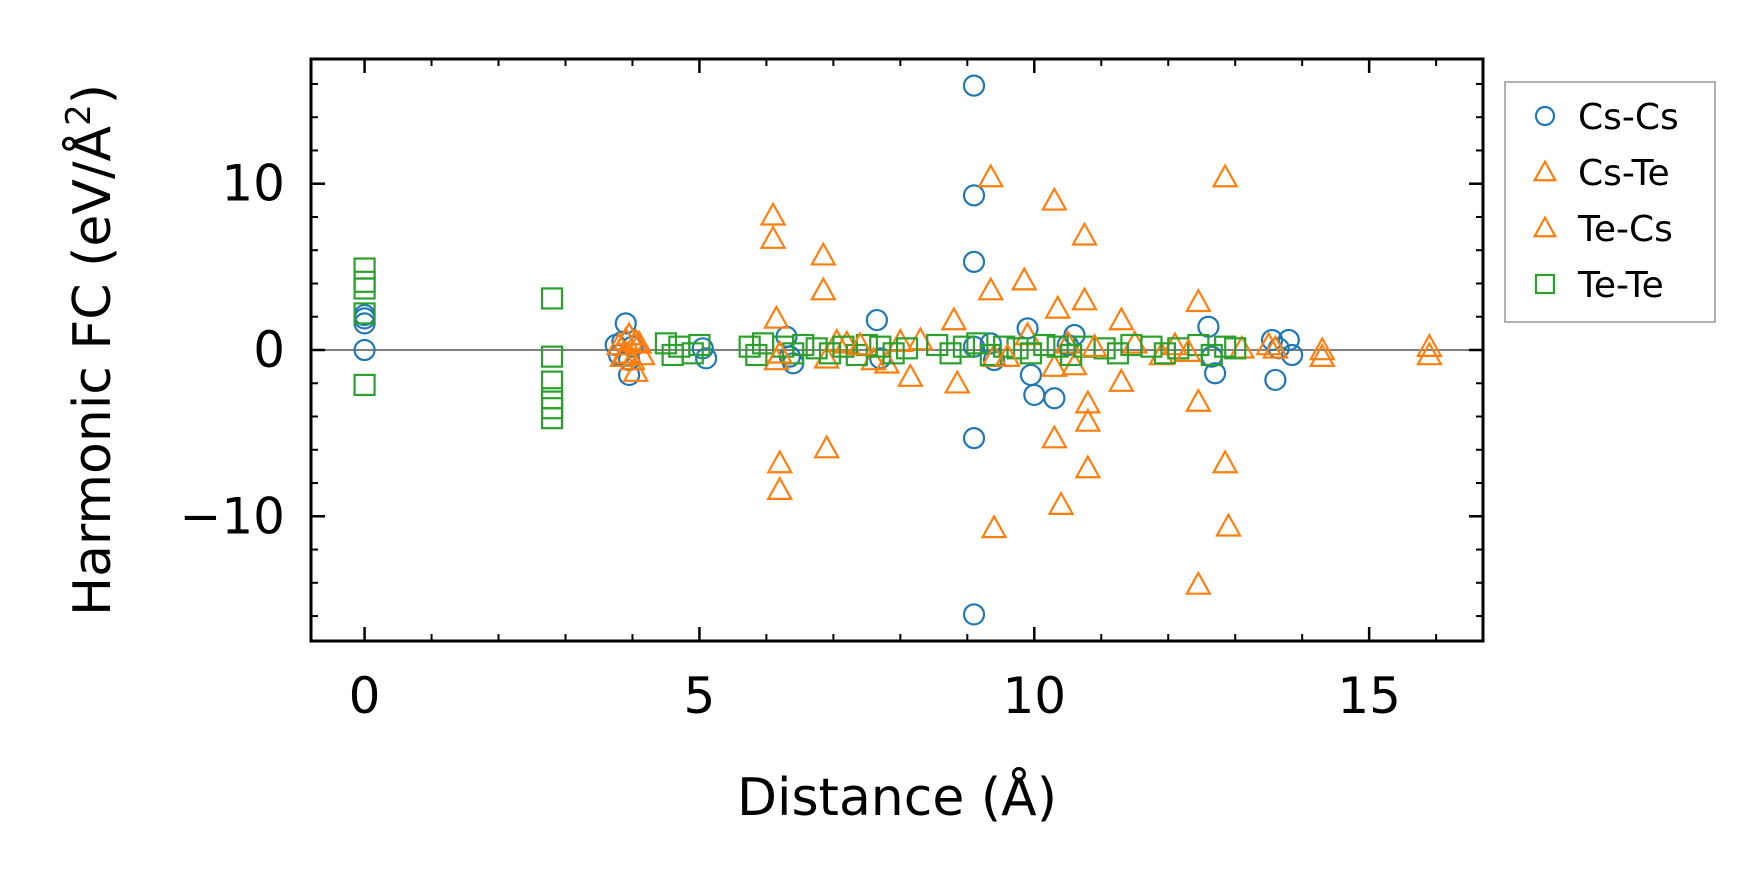 Image resolution: width=1763 pixels, height=883 pixels. Describe the element at coordinates (1545, 284) in the screenshot. I see `legend-marker-te-te` at that location.